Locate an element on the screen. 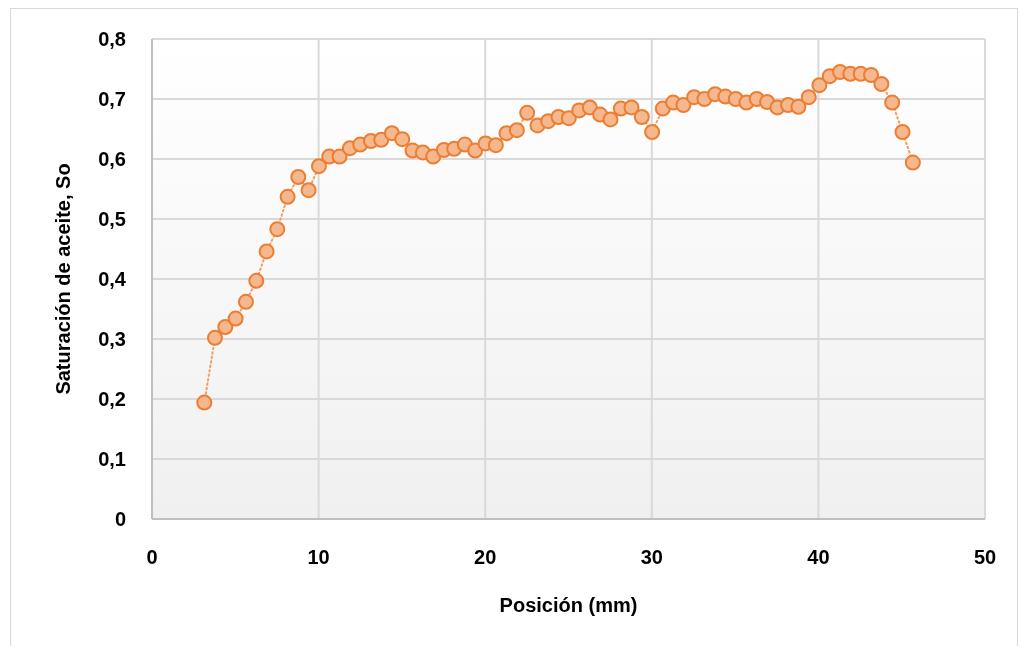 This screenshot has height=646, width=1021. y-tick-label: 0,1 is located at coordinates (112, 459).